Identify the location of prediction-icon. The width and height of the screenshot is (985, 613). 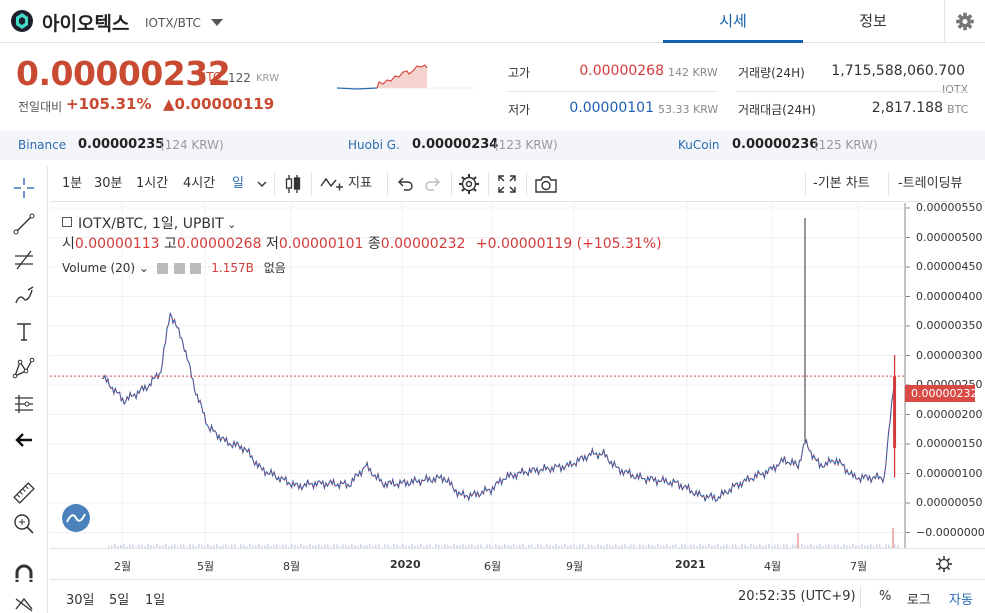
(24, 404).